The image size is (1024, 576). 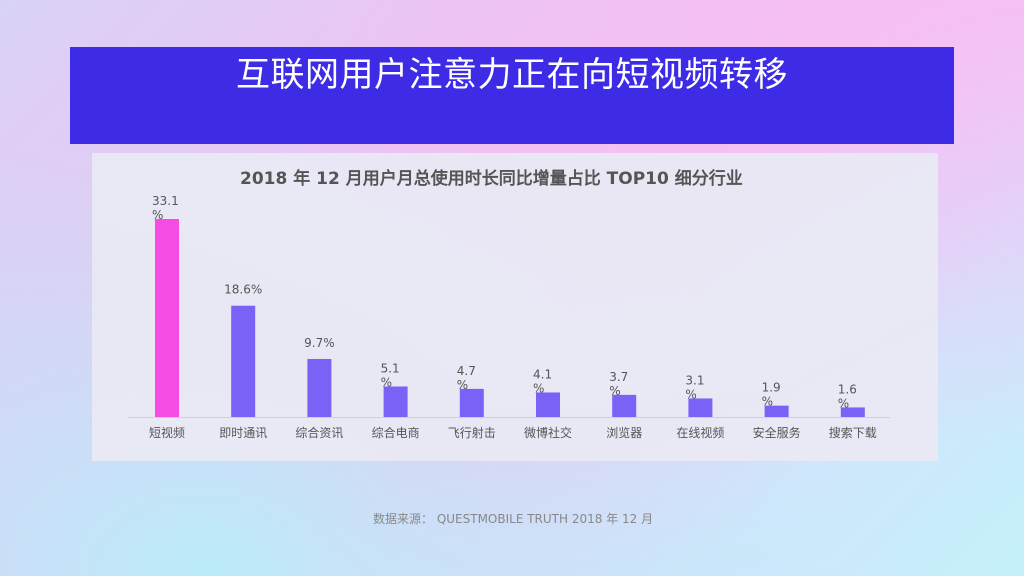 I want to click on data-label-5: 4.1%, so click(x=542, y=381).